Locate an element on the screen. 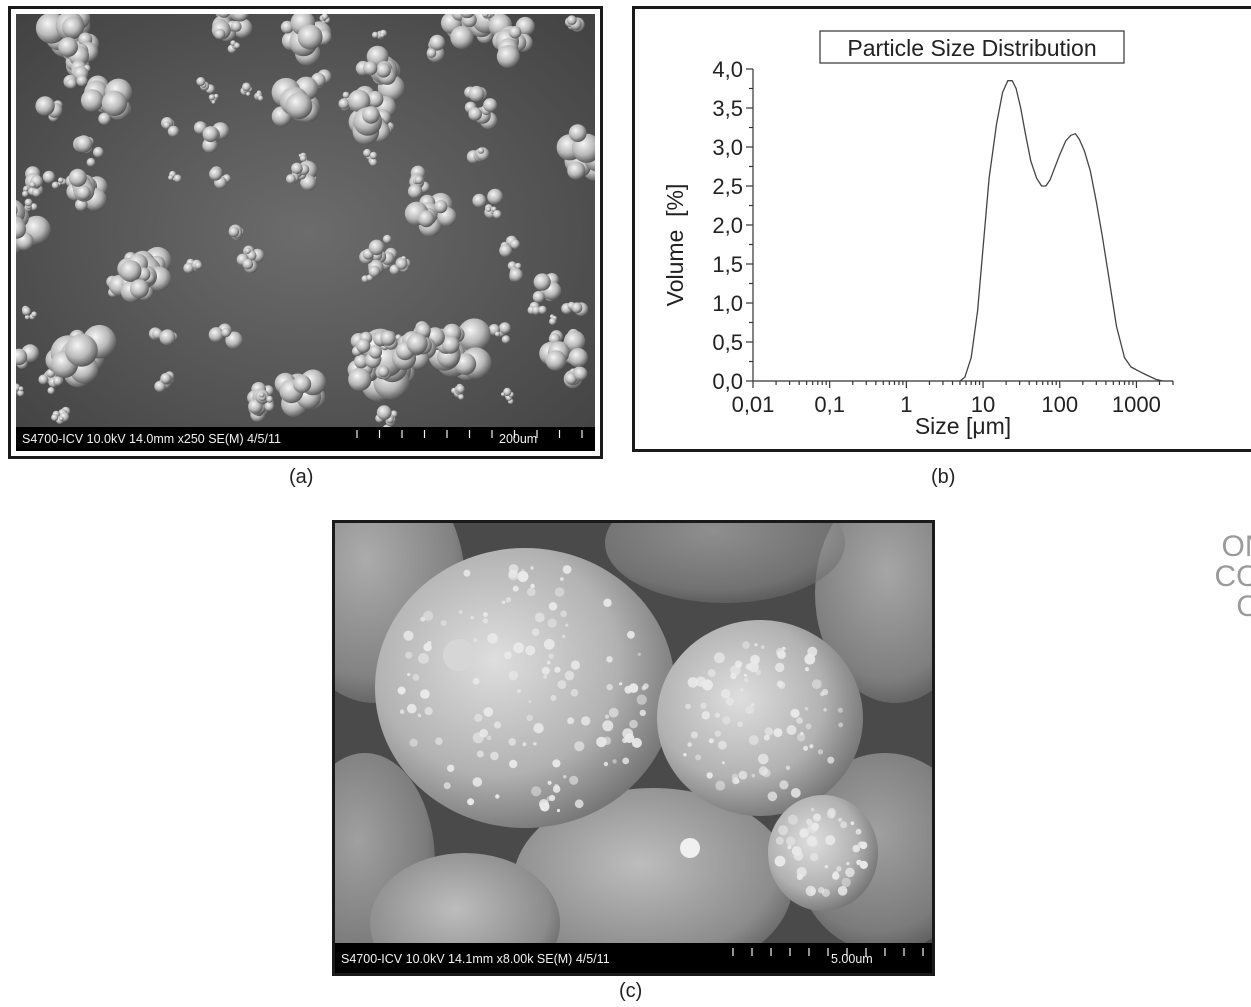 The width and height of the screenshot is (1251, 1007). x-tick-label: 0,1 is located at coordinates (829, 404).